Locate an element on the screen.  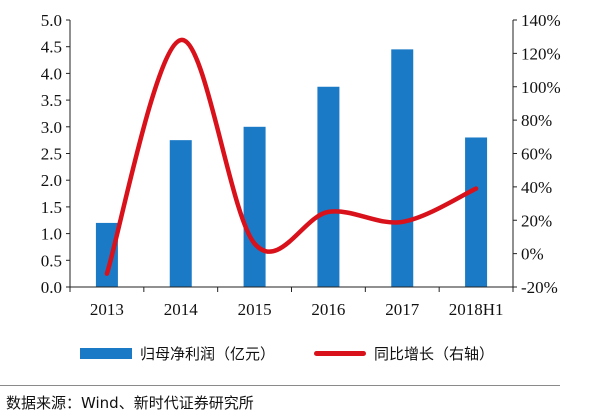
left-tick-label: 3.0 is located at coordinates (51, 127).